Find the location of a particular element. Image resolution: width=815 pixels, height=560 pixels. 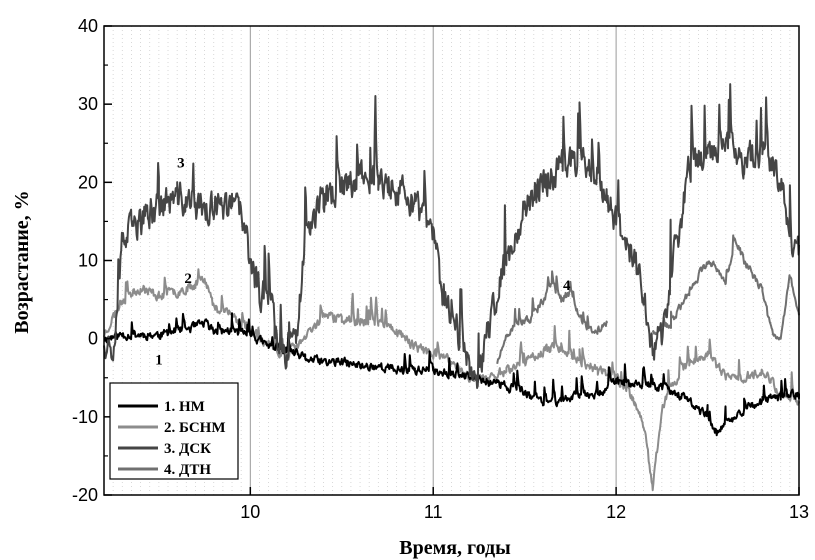

y-axis-title: Возрастание, % is located at coordinates (22, 261).